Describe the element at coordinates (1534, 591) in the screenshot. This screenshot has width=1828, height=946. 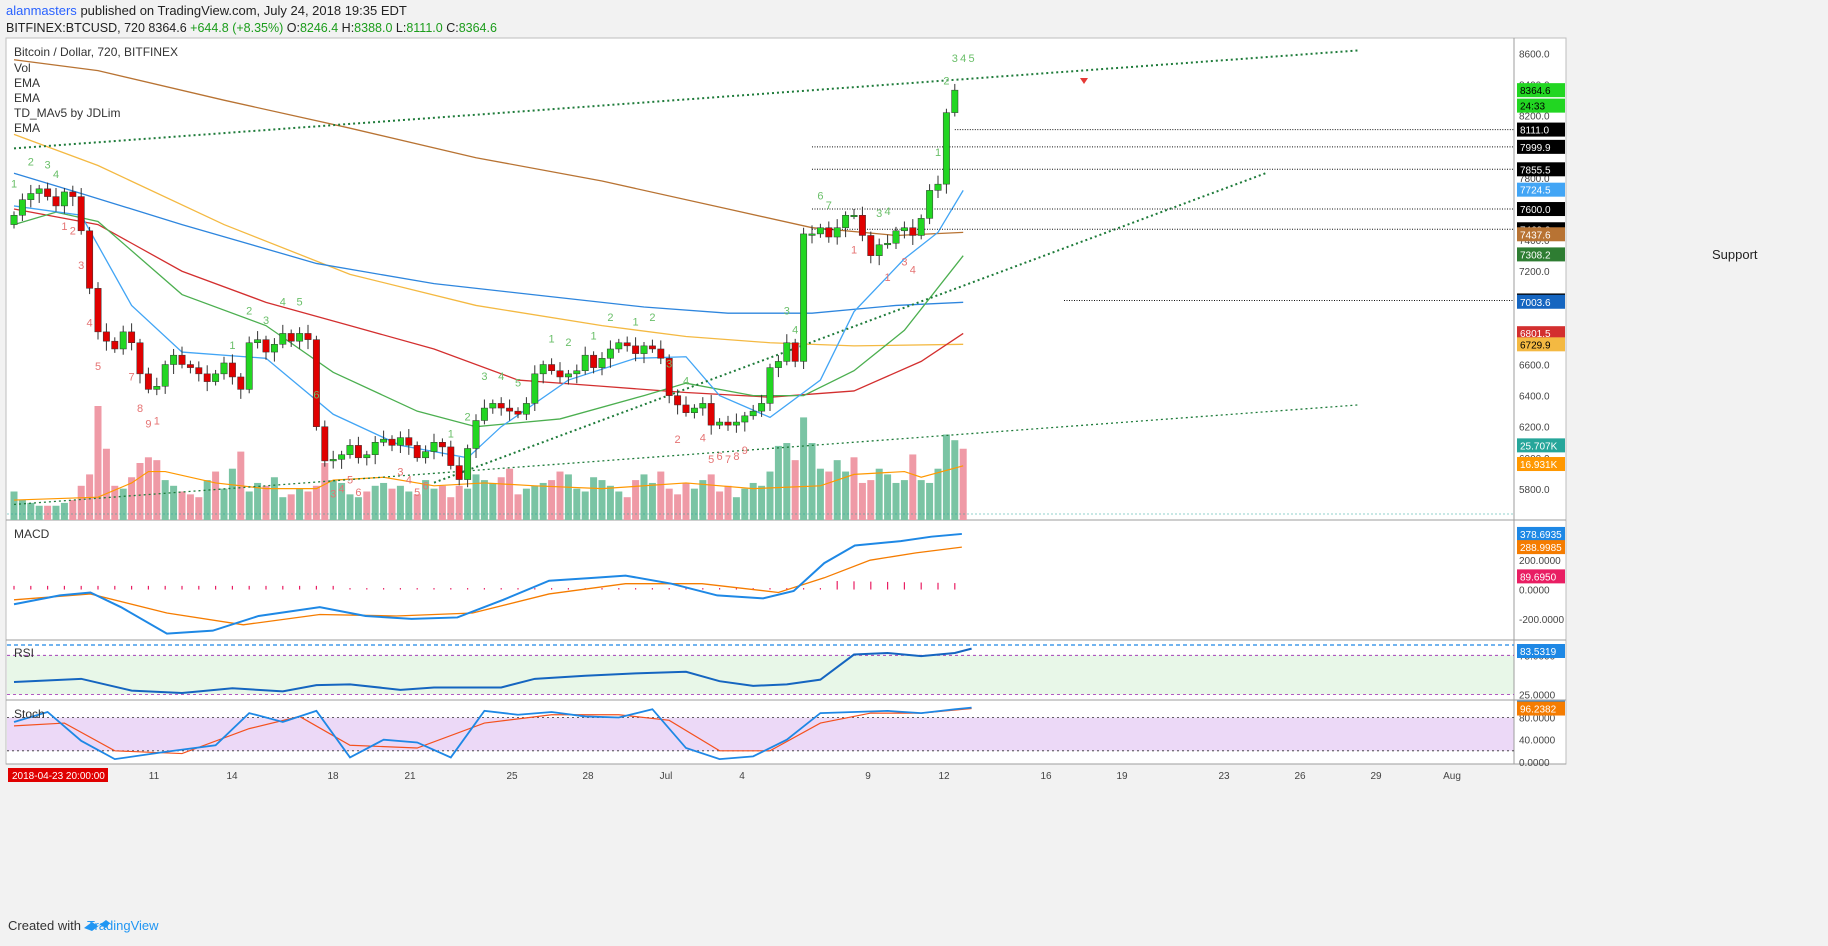
I see `macd-tick-label: 0.0000` at that location.